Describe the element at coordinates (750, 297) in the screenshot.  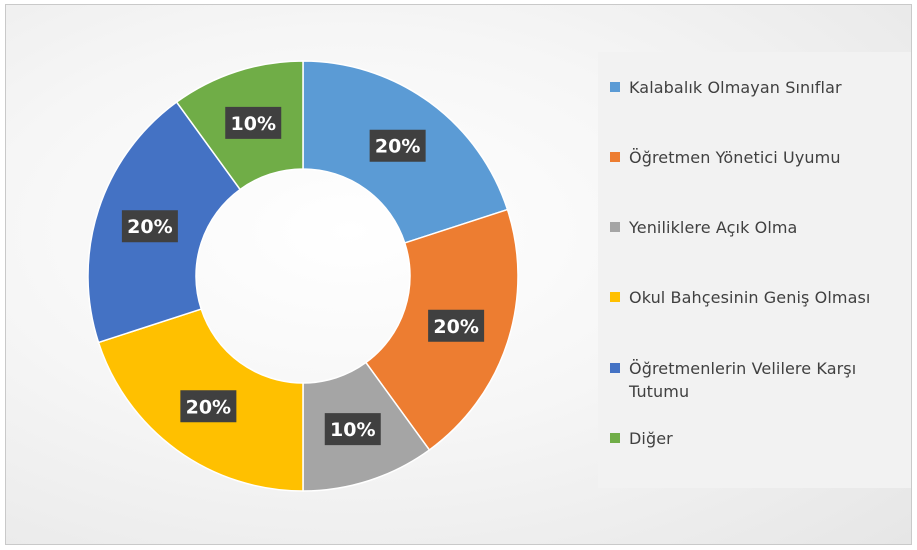
I see `legend-label-4: Okul Bahçesinin Geniş Olması` at that location.